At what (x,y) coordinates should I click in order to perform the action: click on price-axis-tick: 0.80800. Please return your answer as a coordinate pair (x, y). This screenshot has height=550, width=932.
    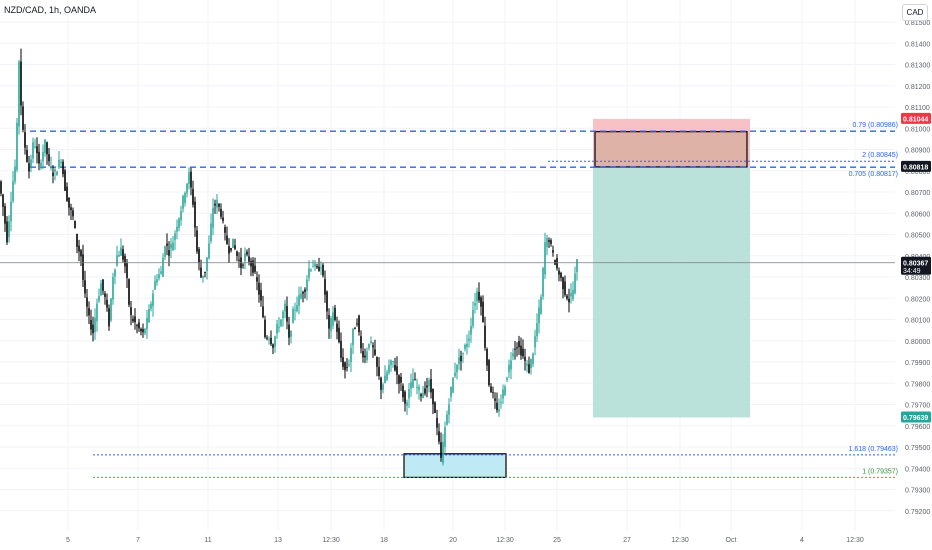
    Looking at the image, I should click on (917, 172).